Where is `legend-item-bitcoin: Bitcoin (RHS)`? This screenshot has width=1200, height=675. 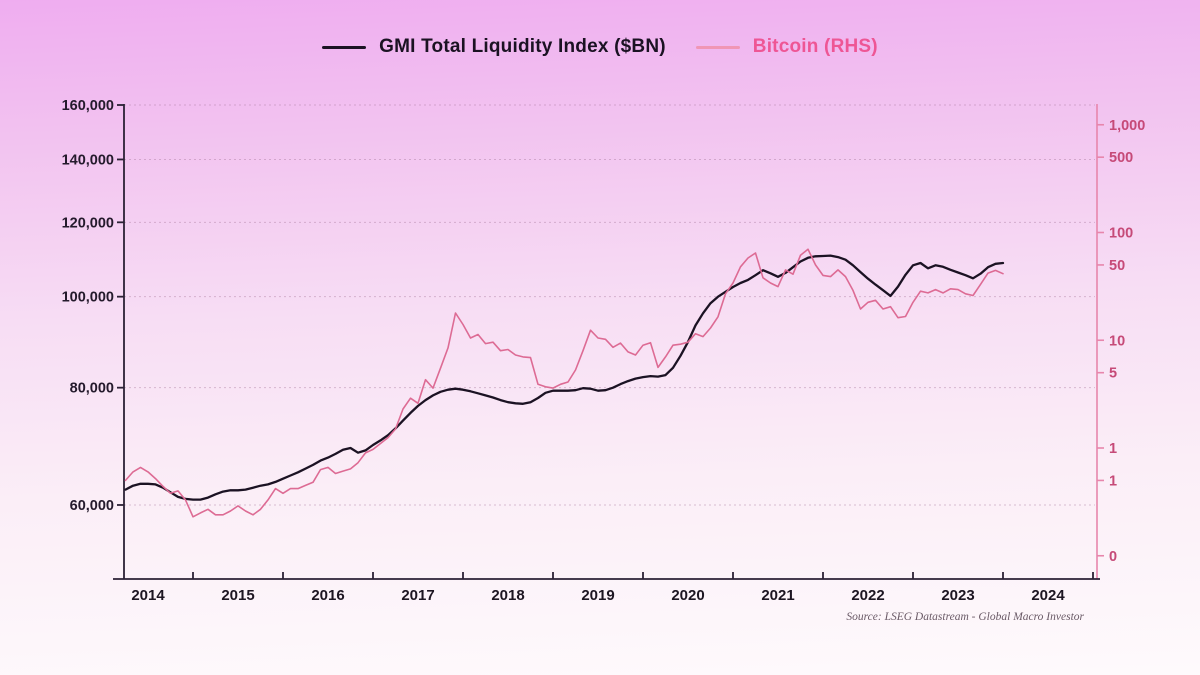 legend-item-bitcoin: Bitcoin (RHS) is located at coordinates (786, 47).